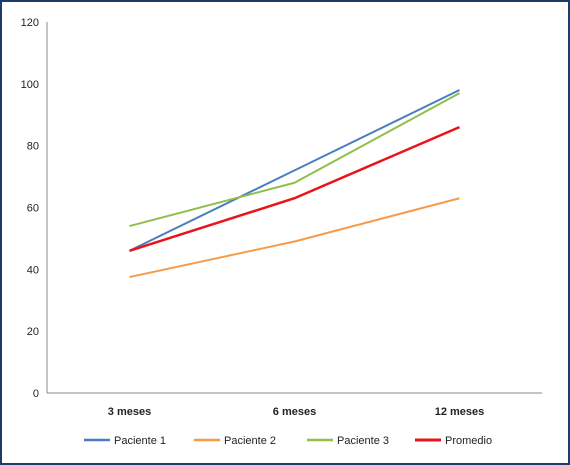 This screenshot has width=570, height=465. I want to click on x-tick-label: 12 meses, so click(460, 412).